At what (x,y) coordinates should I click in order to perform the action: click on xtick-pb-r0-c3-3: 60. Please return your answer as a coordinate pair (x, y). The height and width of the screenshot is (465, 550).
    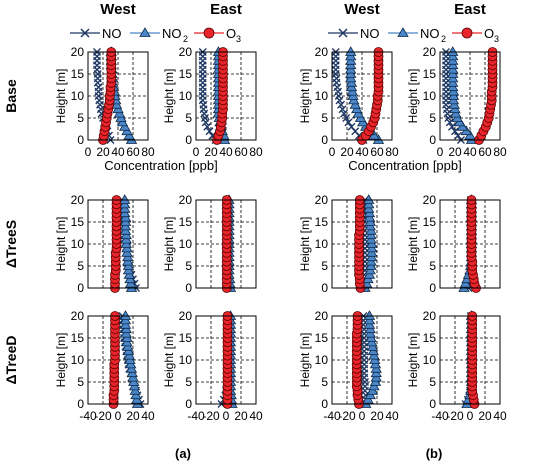
    Looking at the image, I should click on (485, 152).